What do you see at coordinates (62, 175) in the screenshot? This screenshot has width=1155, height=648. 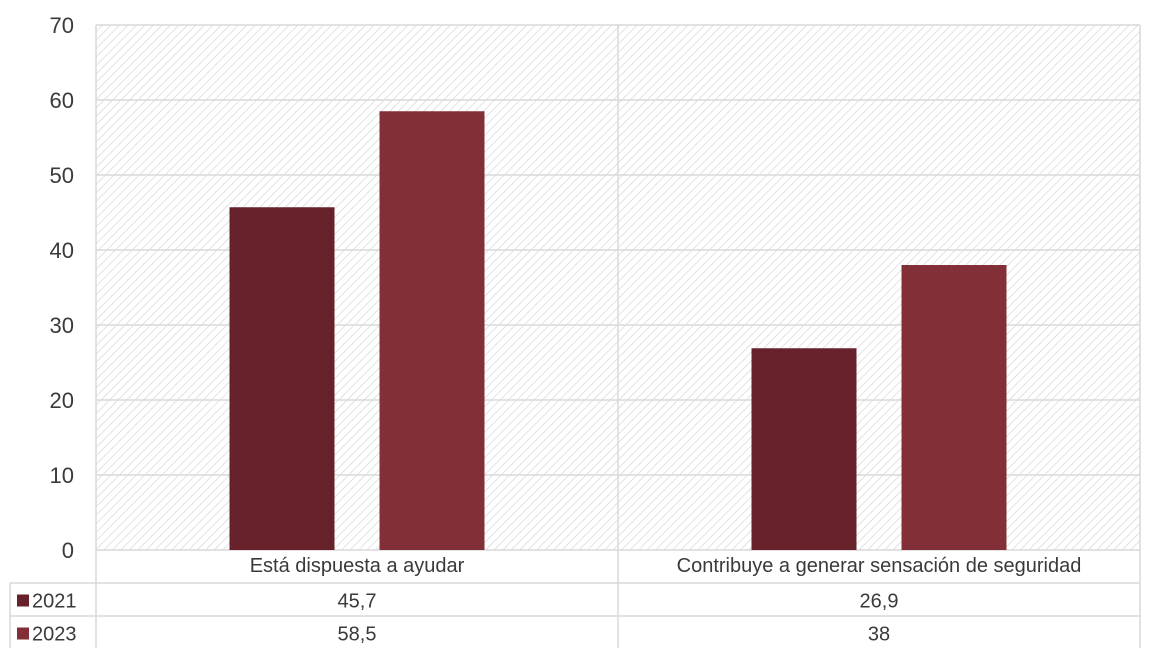 I see `y-tick-label: 50` at bounding box center [62, 175].